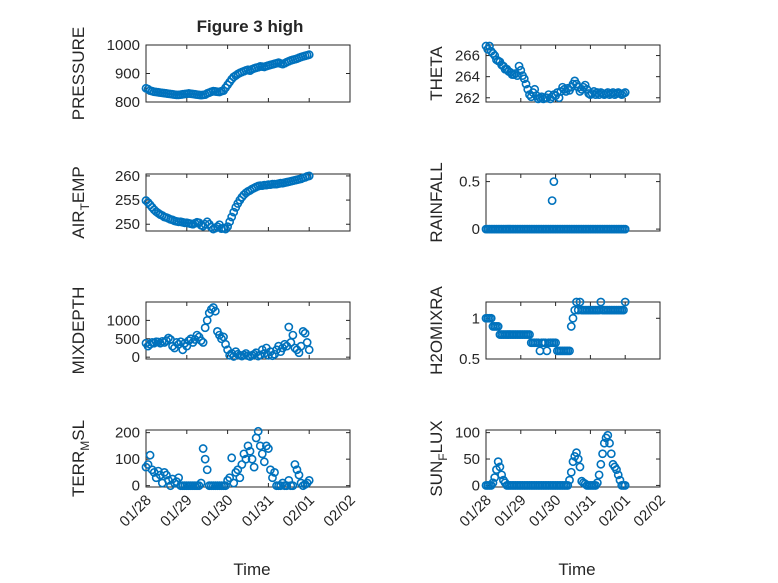  What do you see at coordinates (436, 479) in the screenshot?
I see `y-axis-label-part: SUN` at bounding box center [436, 479].